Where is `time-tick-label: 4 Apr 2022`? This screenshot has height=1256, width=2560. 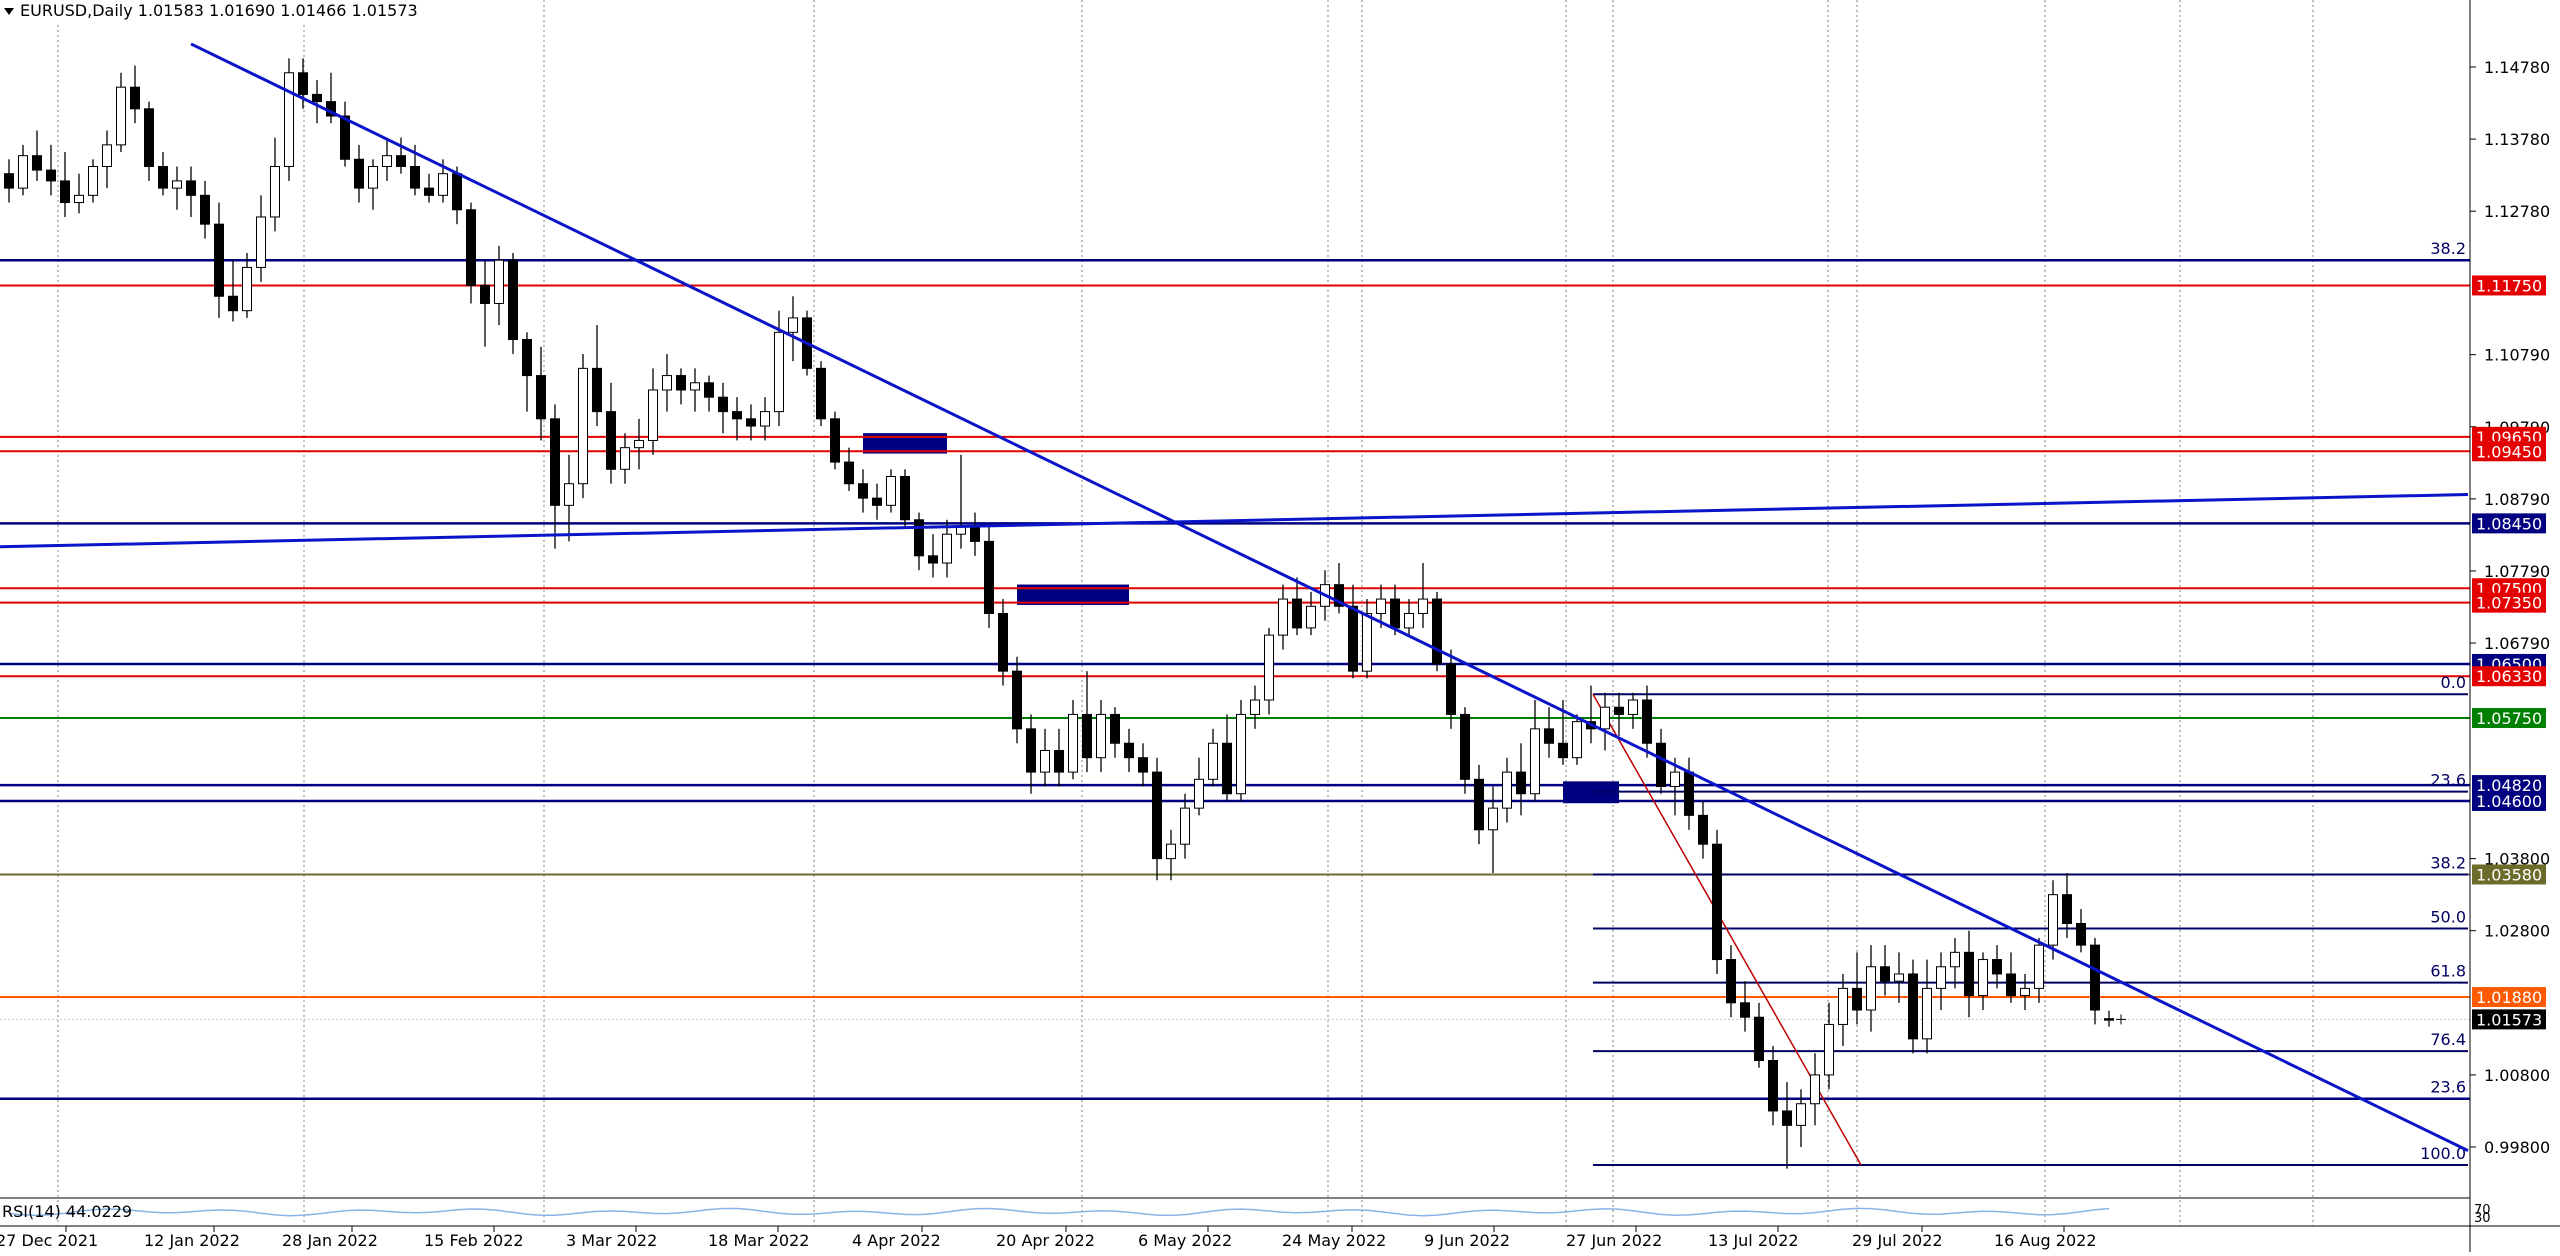
time-tick-label: 4 Apr 2022 is located at coordinates (896, 1240).